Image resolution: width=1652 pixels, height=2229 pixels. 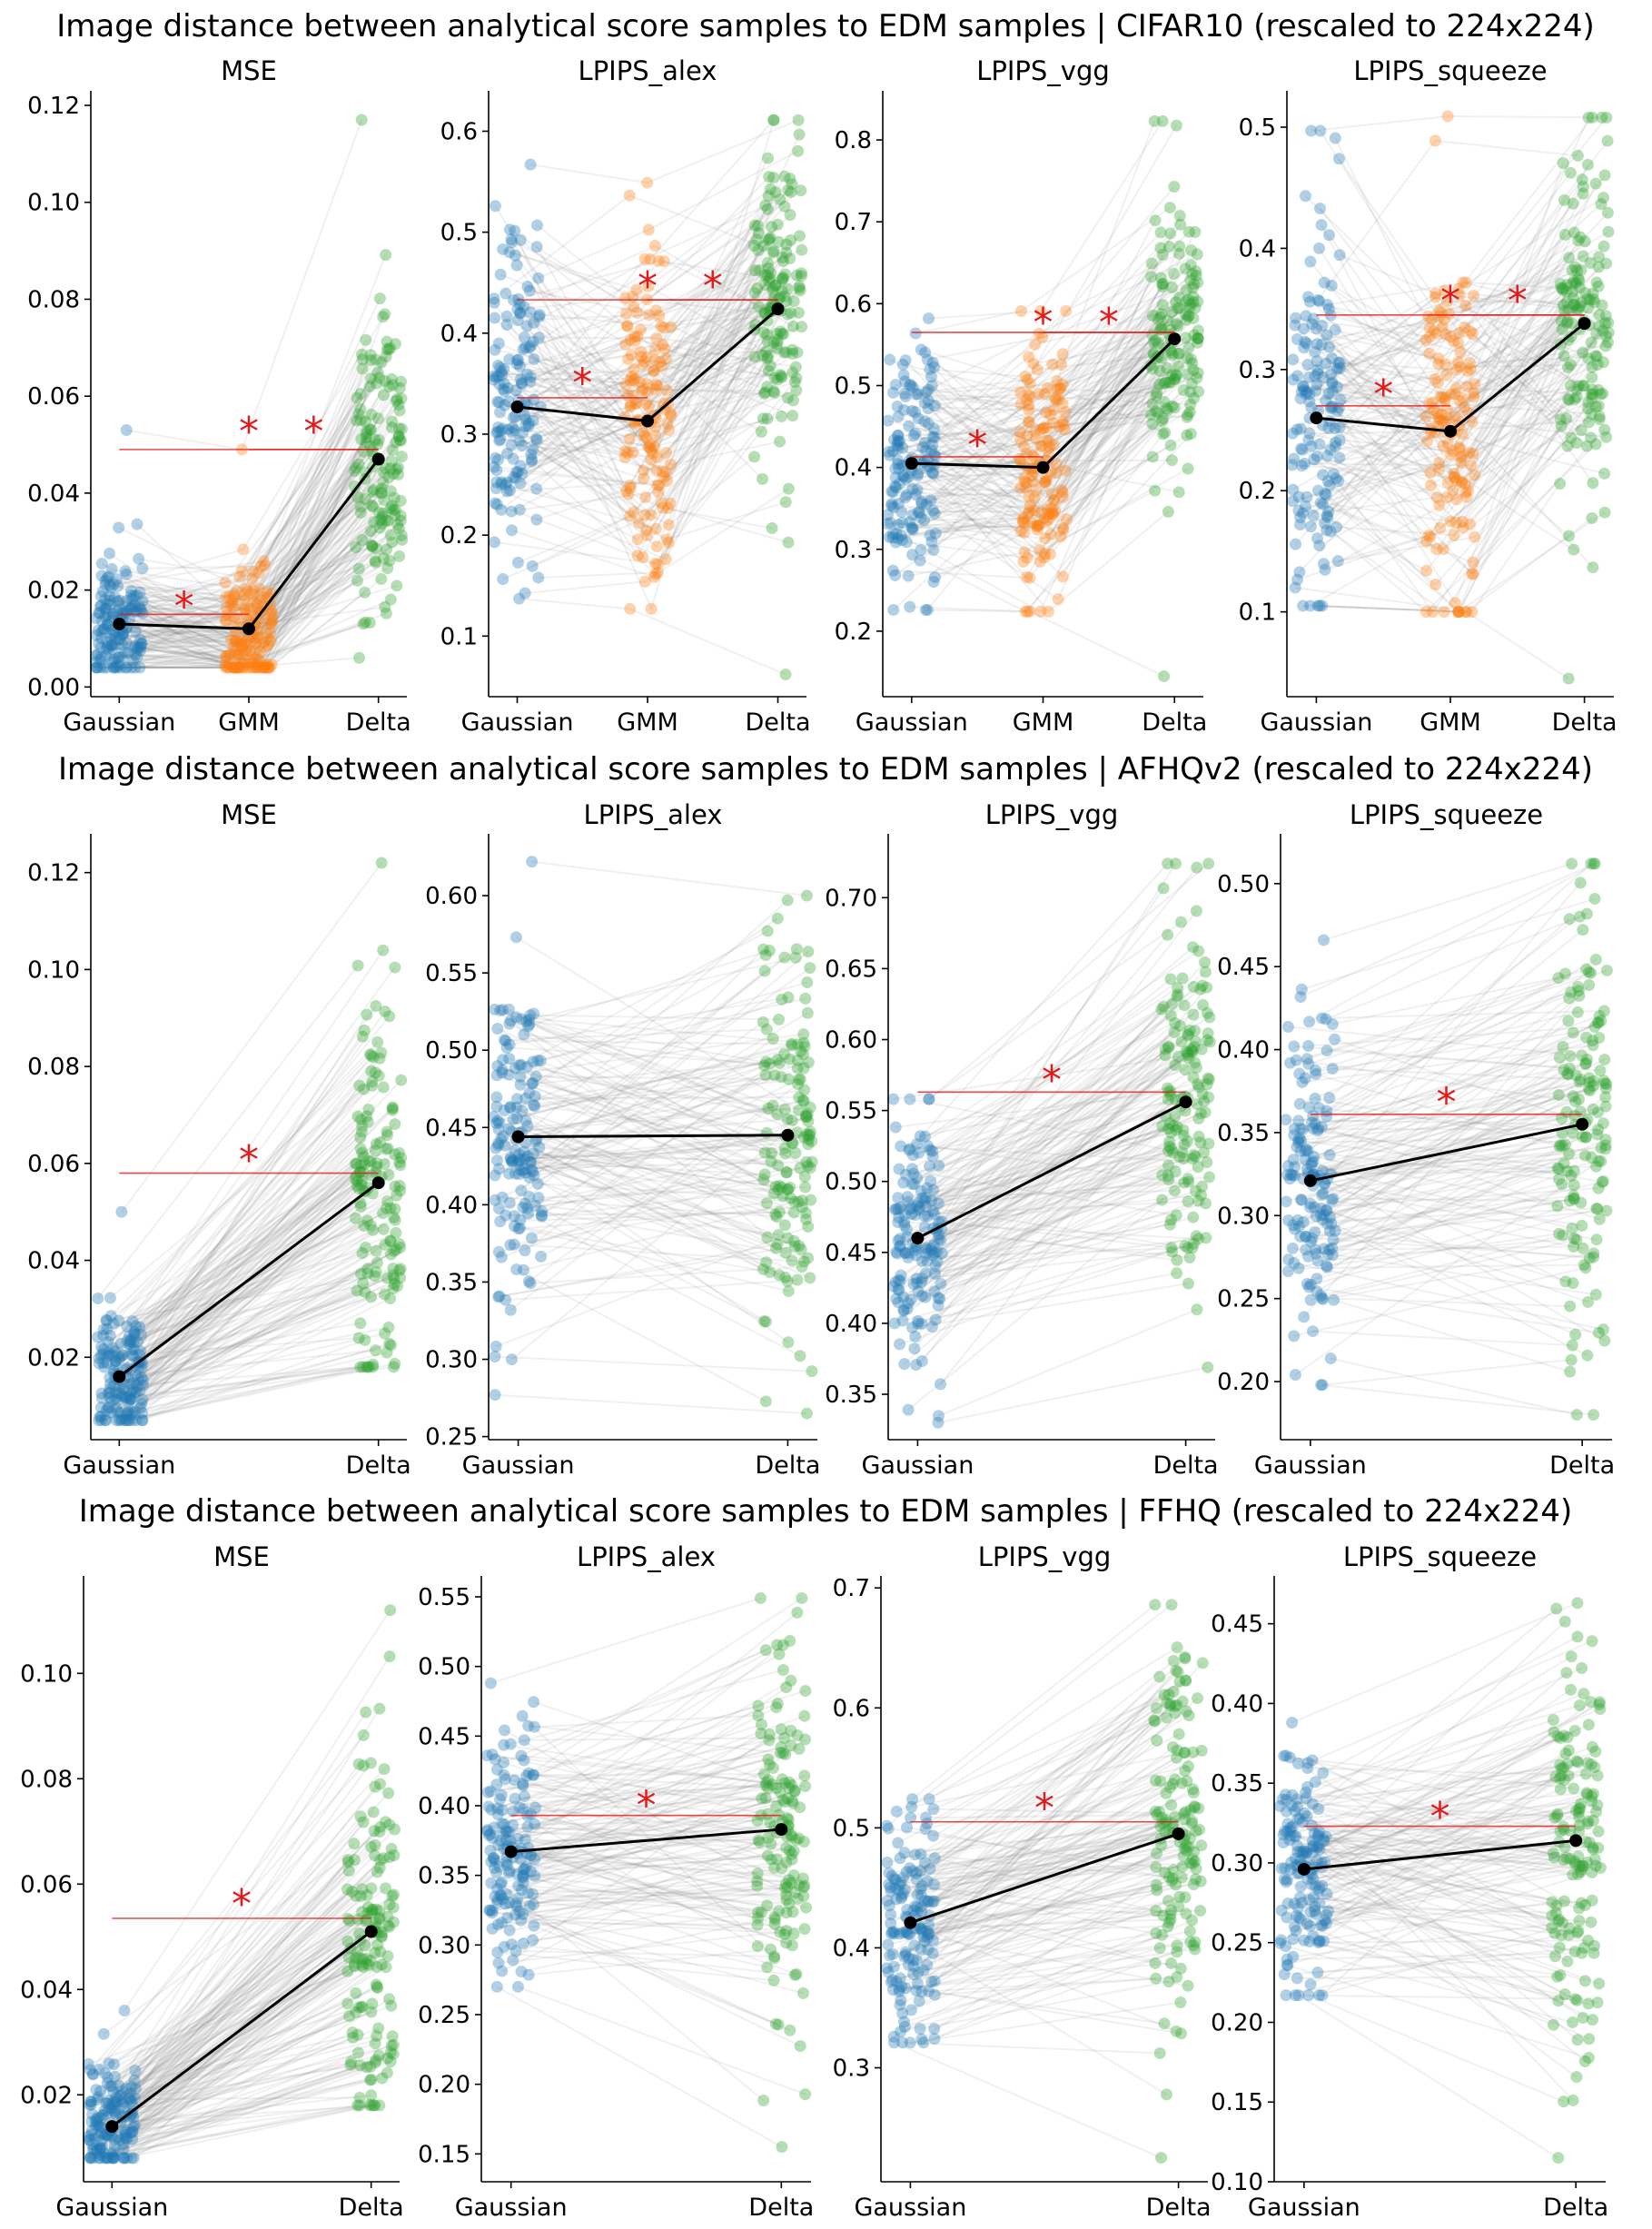 I want to click on pair-lines-cifar10-mse, so click(x=249, y=394).